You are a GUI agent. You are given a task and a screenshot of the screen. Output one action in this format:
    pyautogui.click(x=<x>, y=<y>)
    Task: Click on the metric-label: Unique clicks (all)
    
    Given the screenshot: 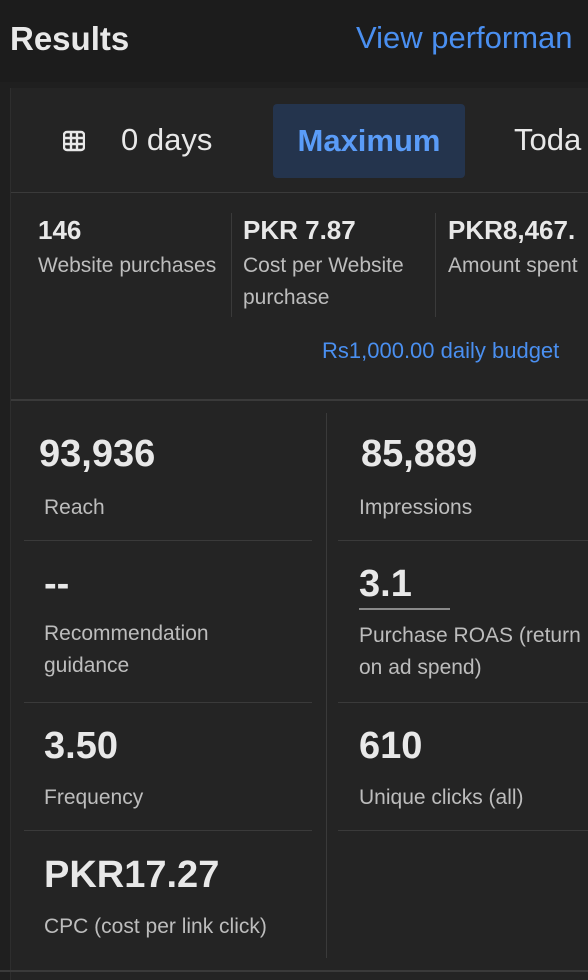 What is the action you would take?
    pyautogui.click(x=441, y=797)
    